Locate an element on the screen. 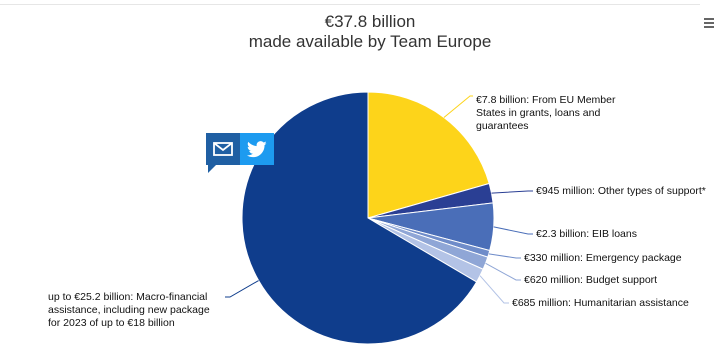 Image resolution: width=720 pixels, height=346 pixels. slice-label-2: €2.3 billion: EIB loans is located at coordinates (586, 234).